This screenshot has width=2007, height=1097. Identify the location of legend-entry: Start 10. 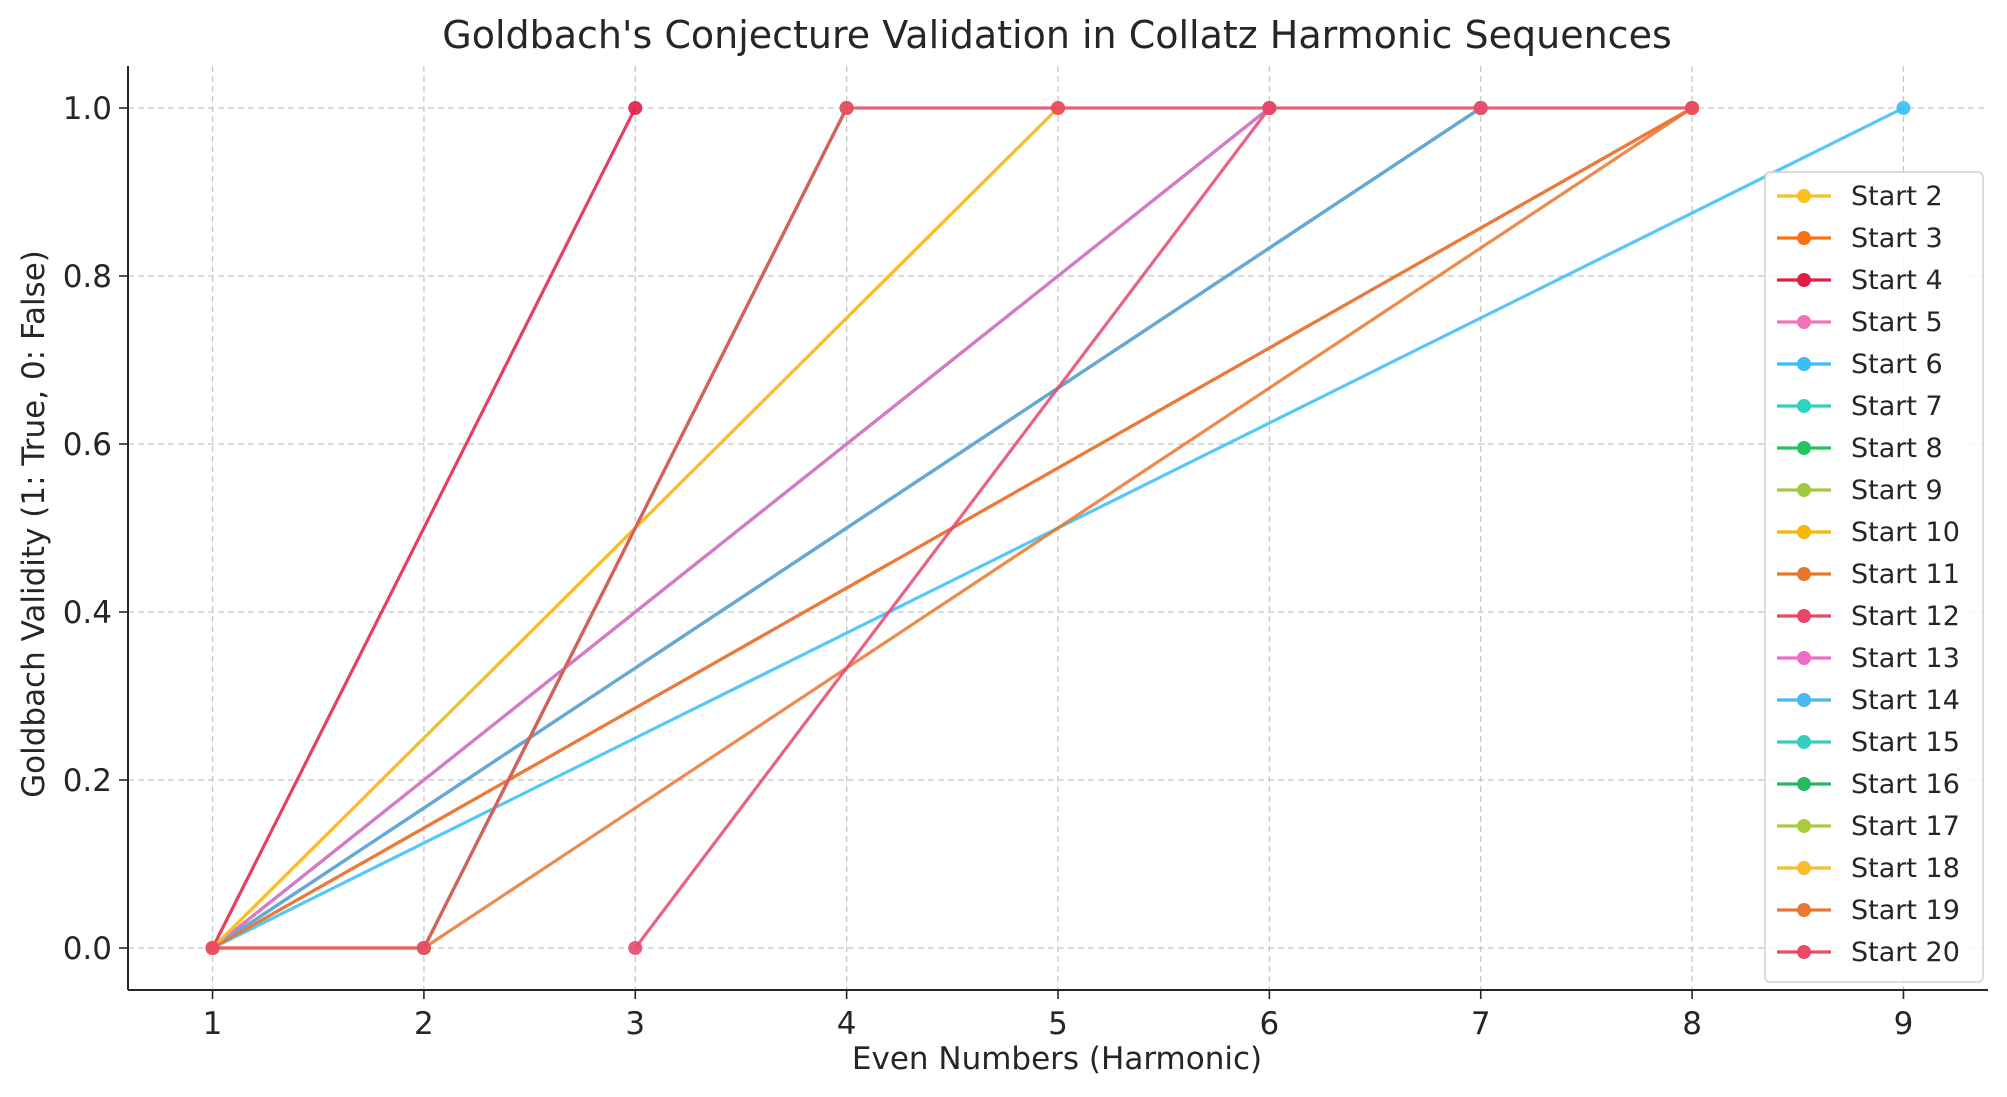
(1868, 532).